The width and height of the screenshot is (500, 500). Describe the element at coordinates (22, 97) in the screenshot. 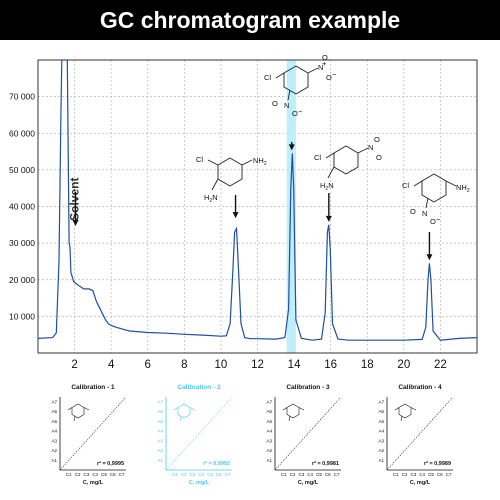

I see `y-tick-label: 70 000` at that location.